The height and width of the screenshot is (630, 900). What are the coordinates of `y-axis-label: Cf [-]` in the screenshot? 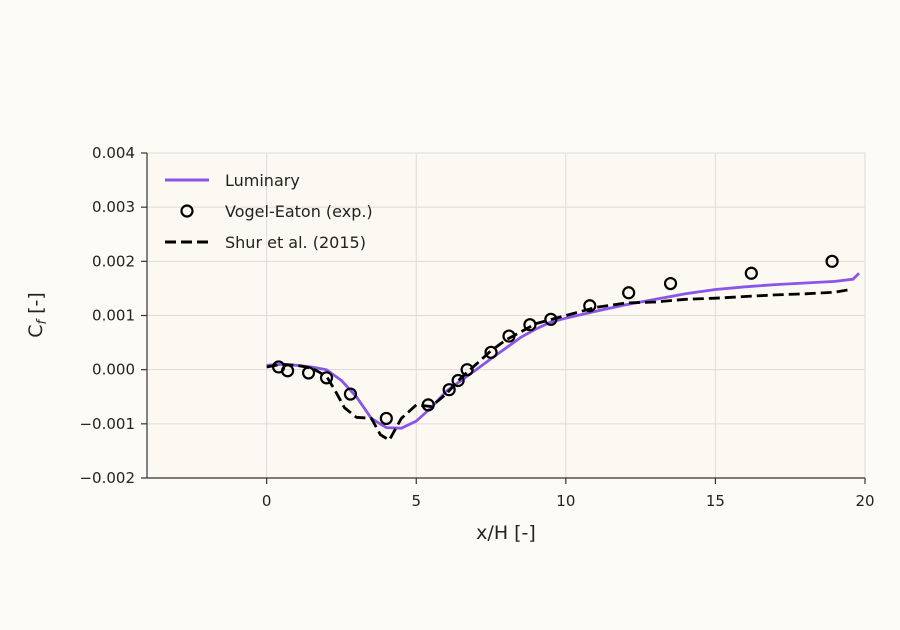 It's located at (37, 315).